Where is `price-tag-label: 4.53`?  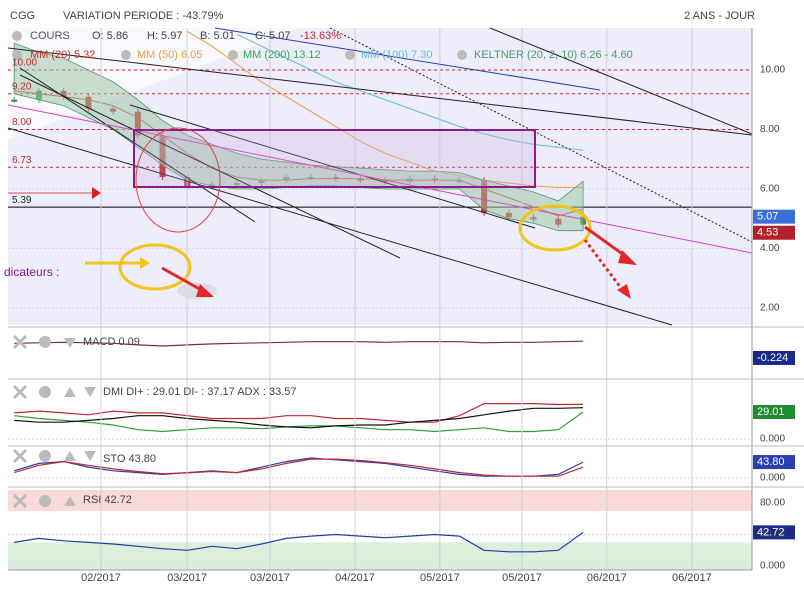
price-tag-label: 4.53 is located at coordinates (767, 233).